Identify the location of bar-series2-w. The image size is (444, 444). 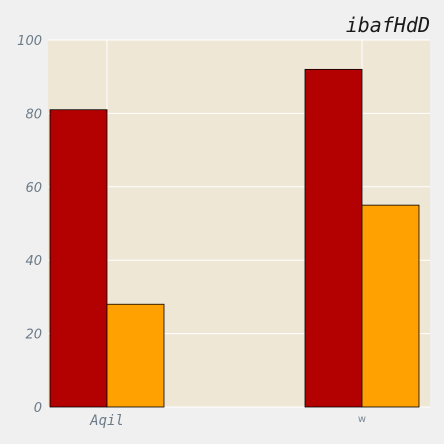
(390, 306).